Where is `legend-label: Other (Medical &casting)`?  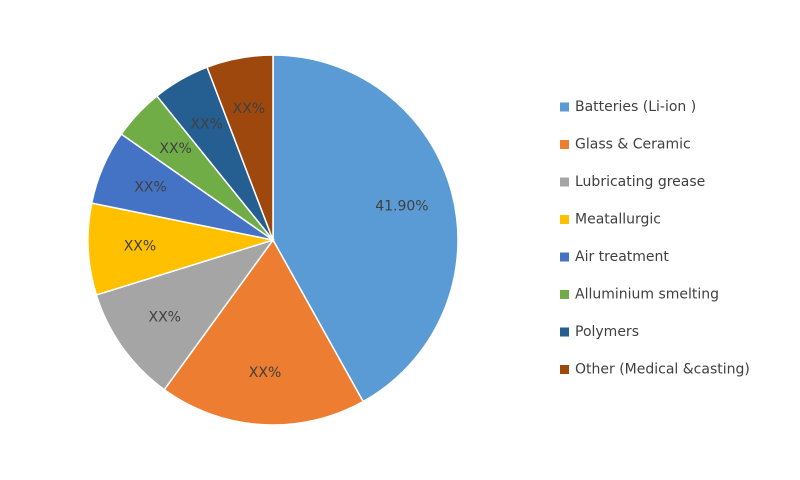 legend-label: Other (Medical &casting) is located at coordinates (662, 370).